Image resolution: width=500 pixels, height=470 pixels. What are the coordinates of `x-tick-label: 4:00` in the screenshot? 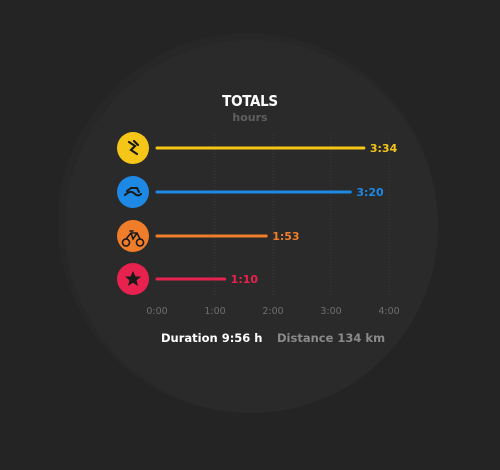 It's located at (388, 311).